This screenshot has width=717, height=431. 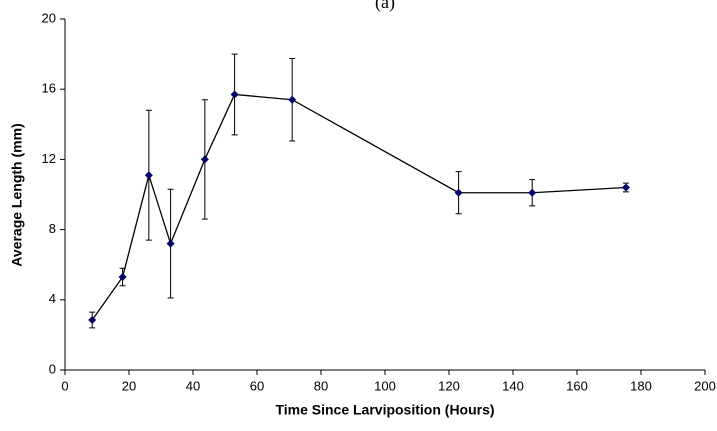 I want to click on y-tick-label: 20, so click(x=49, y=17).